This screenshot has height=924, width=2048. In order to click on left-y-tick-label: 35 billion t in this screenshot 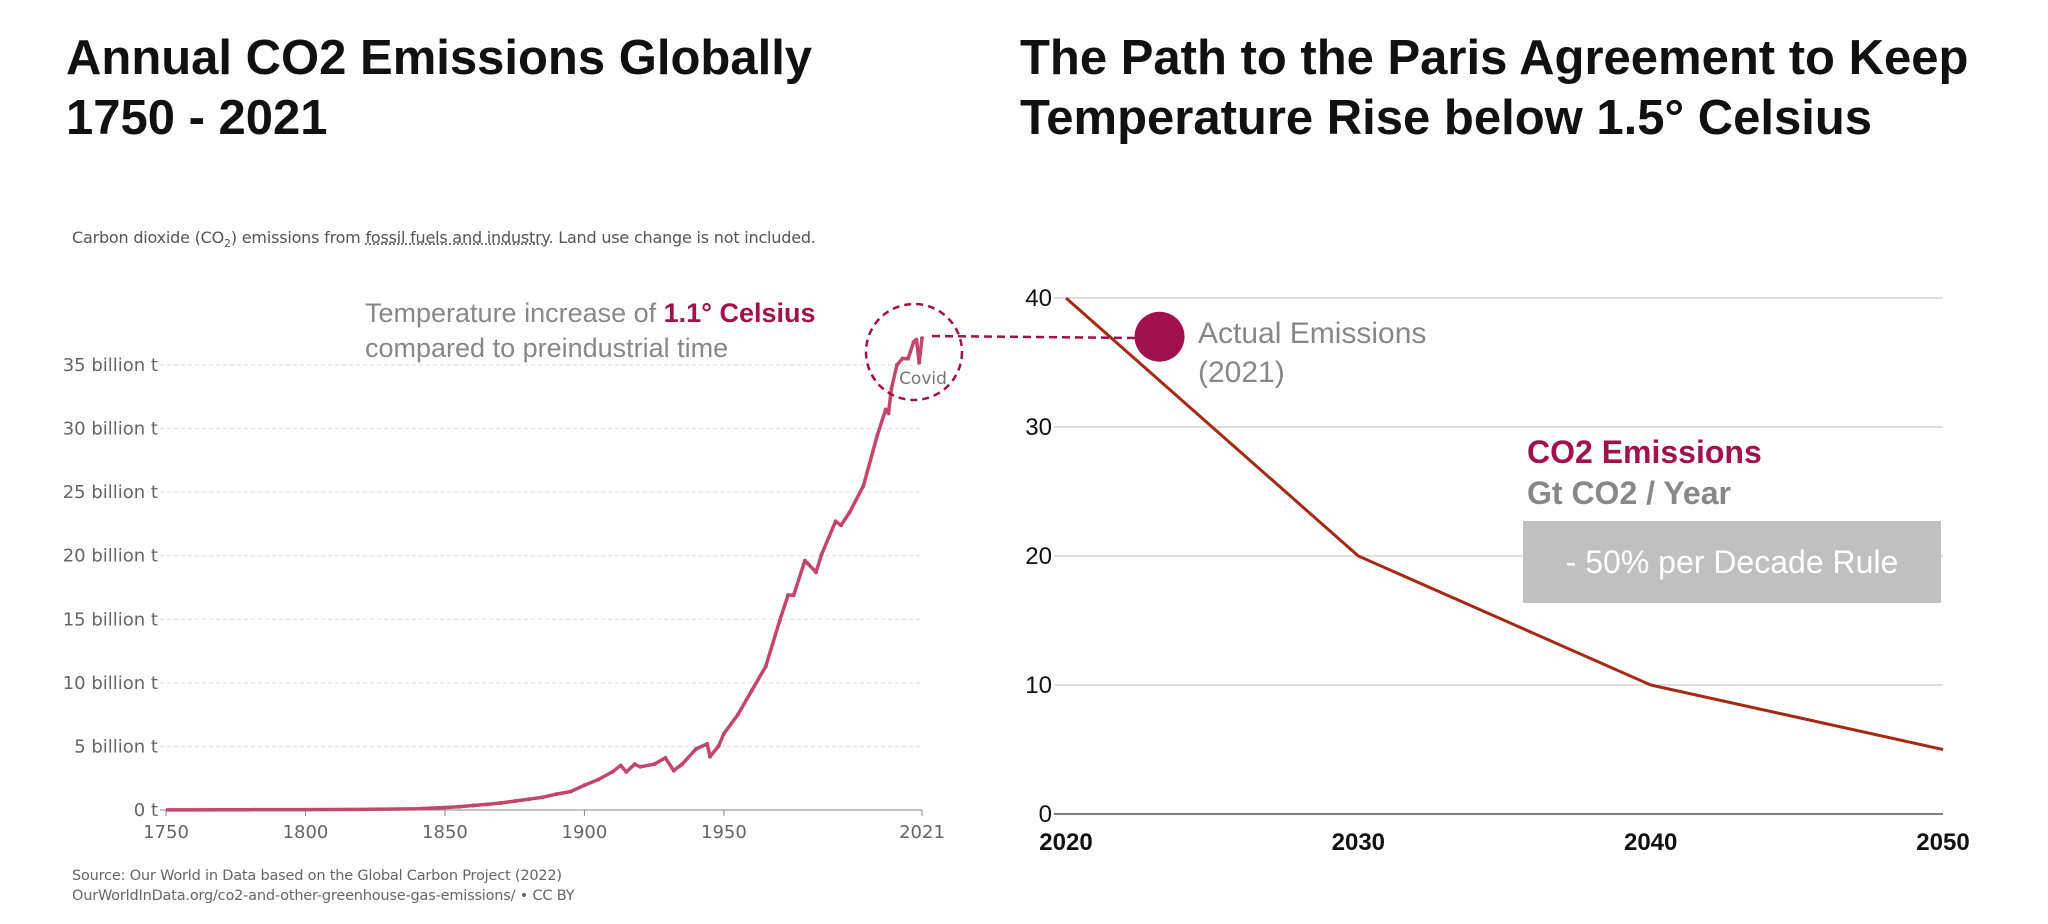, I will do `click(110, 365)`.